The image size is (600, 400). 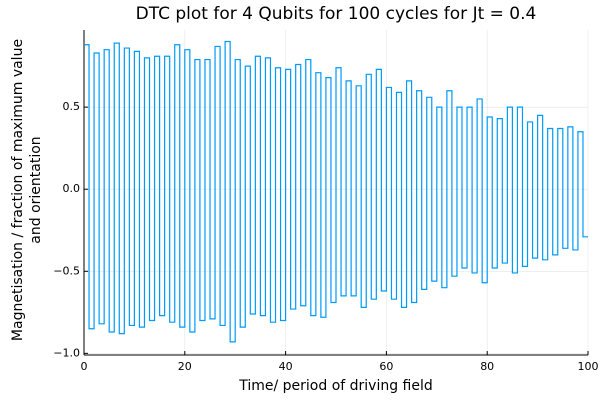 What do you see at coordinates (66, 352) in the screenshot?
I see `y-tick-label: −1.0` at bounding box center [66, 352].